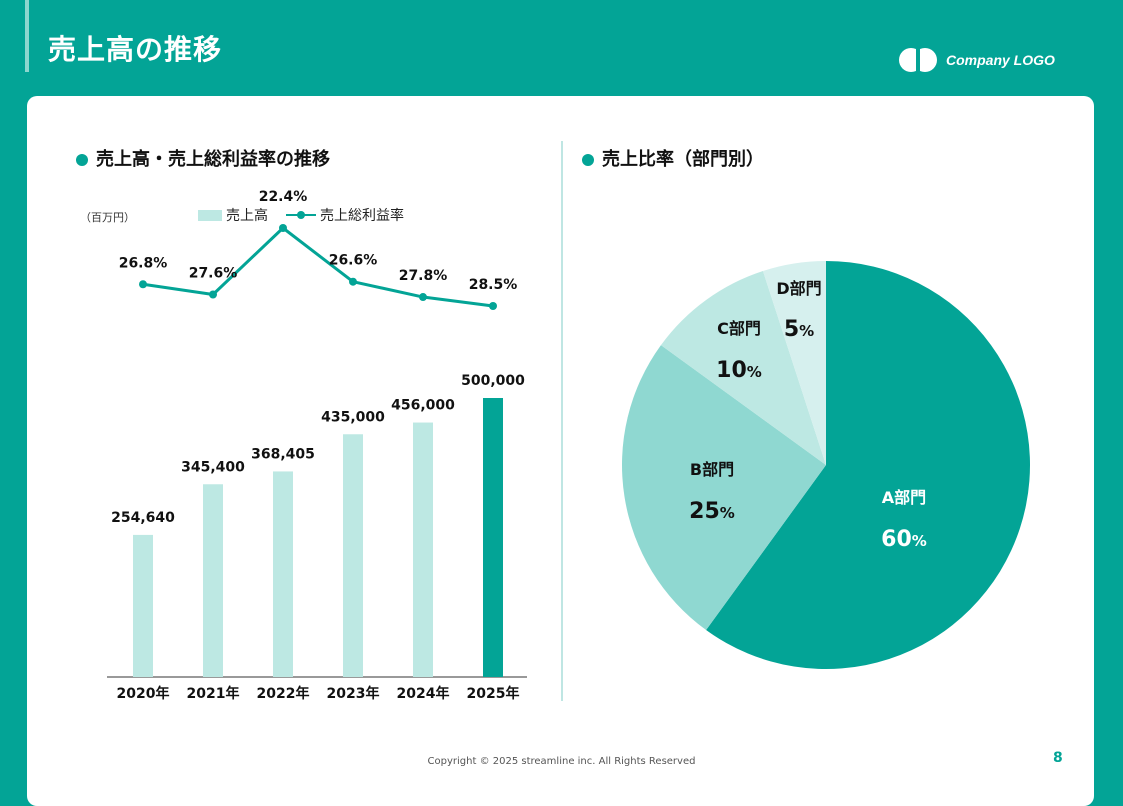 Image resolution: width=1123 pixels, height=806 pixels. What do you see at coordinates (918, 60) in the screenshot?
I see `logo-icon` at bounding box center [918, 60].